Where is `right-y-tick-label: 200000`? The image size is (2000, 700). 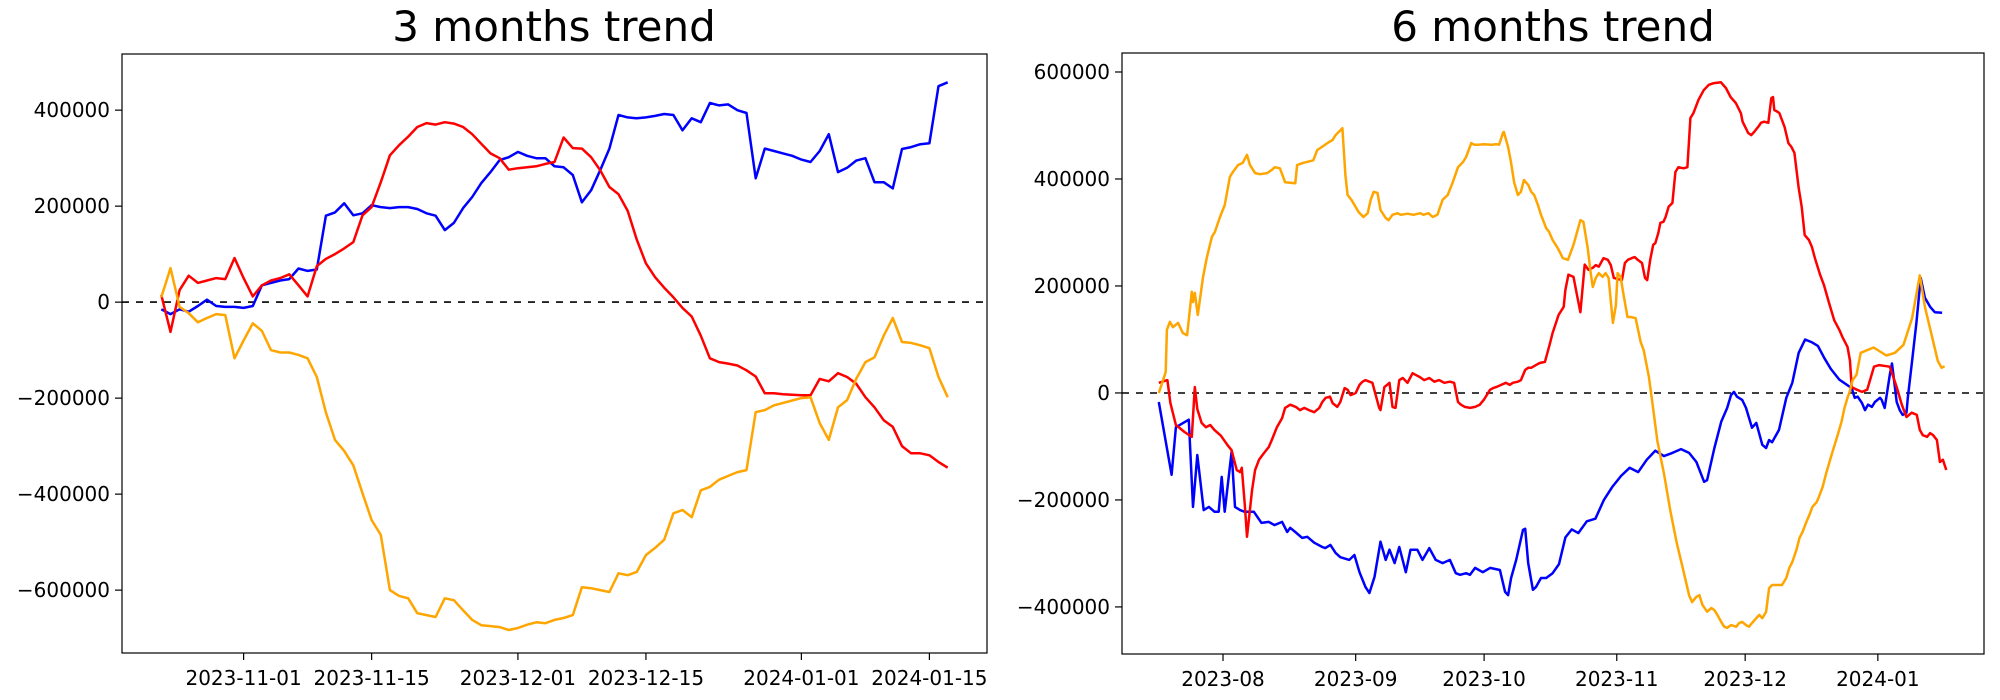
right-y-tick-label: 200000 is located at coordinates (1072, 286).